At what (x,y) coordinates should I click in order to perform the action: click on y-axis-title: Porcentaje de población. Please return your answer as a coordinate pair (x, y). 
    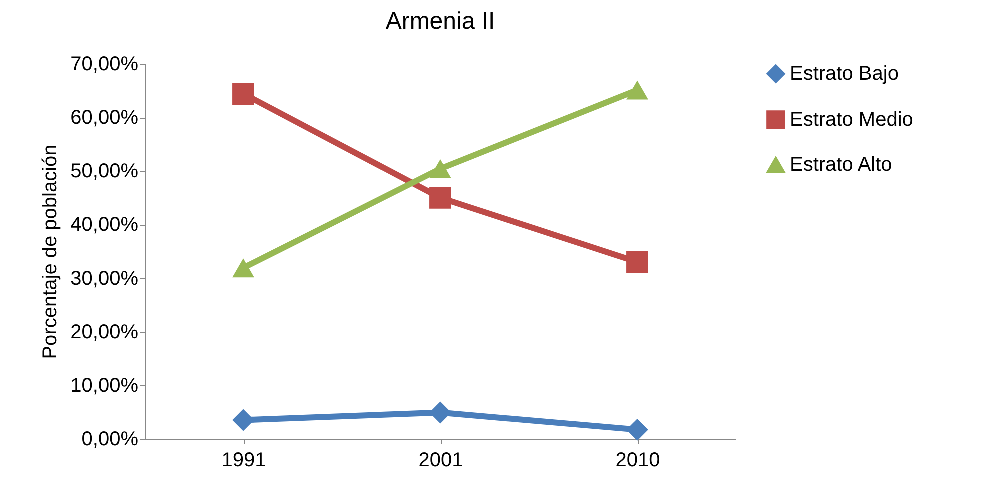
    Looking at the image, I should click on (51, 252).